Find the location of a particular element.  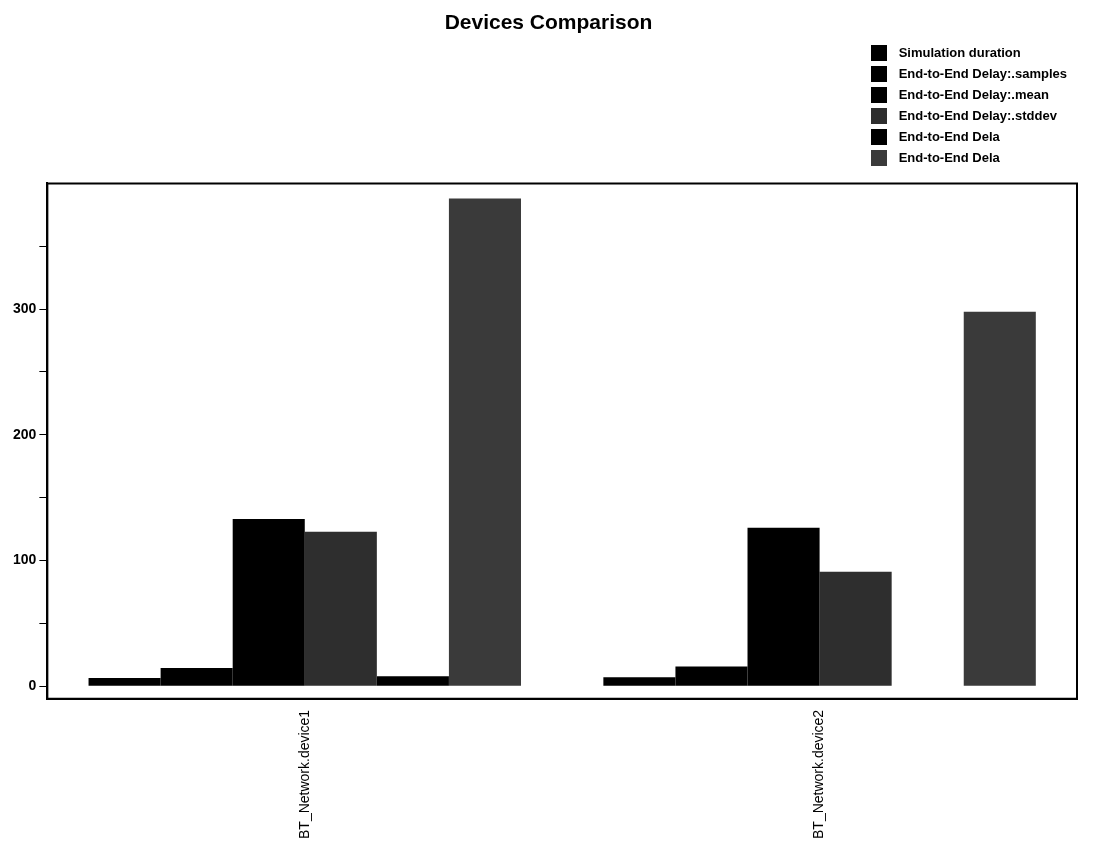

y-tick-label: 300 is located at coordinates (25, 307).